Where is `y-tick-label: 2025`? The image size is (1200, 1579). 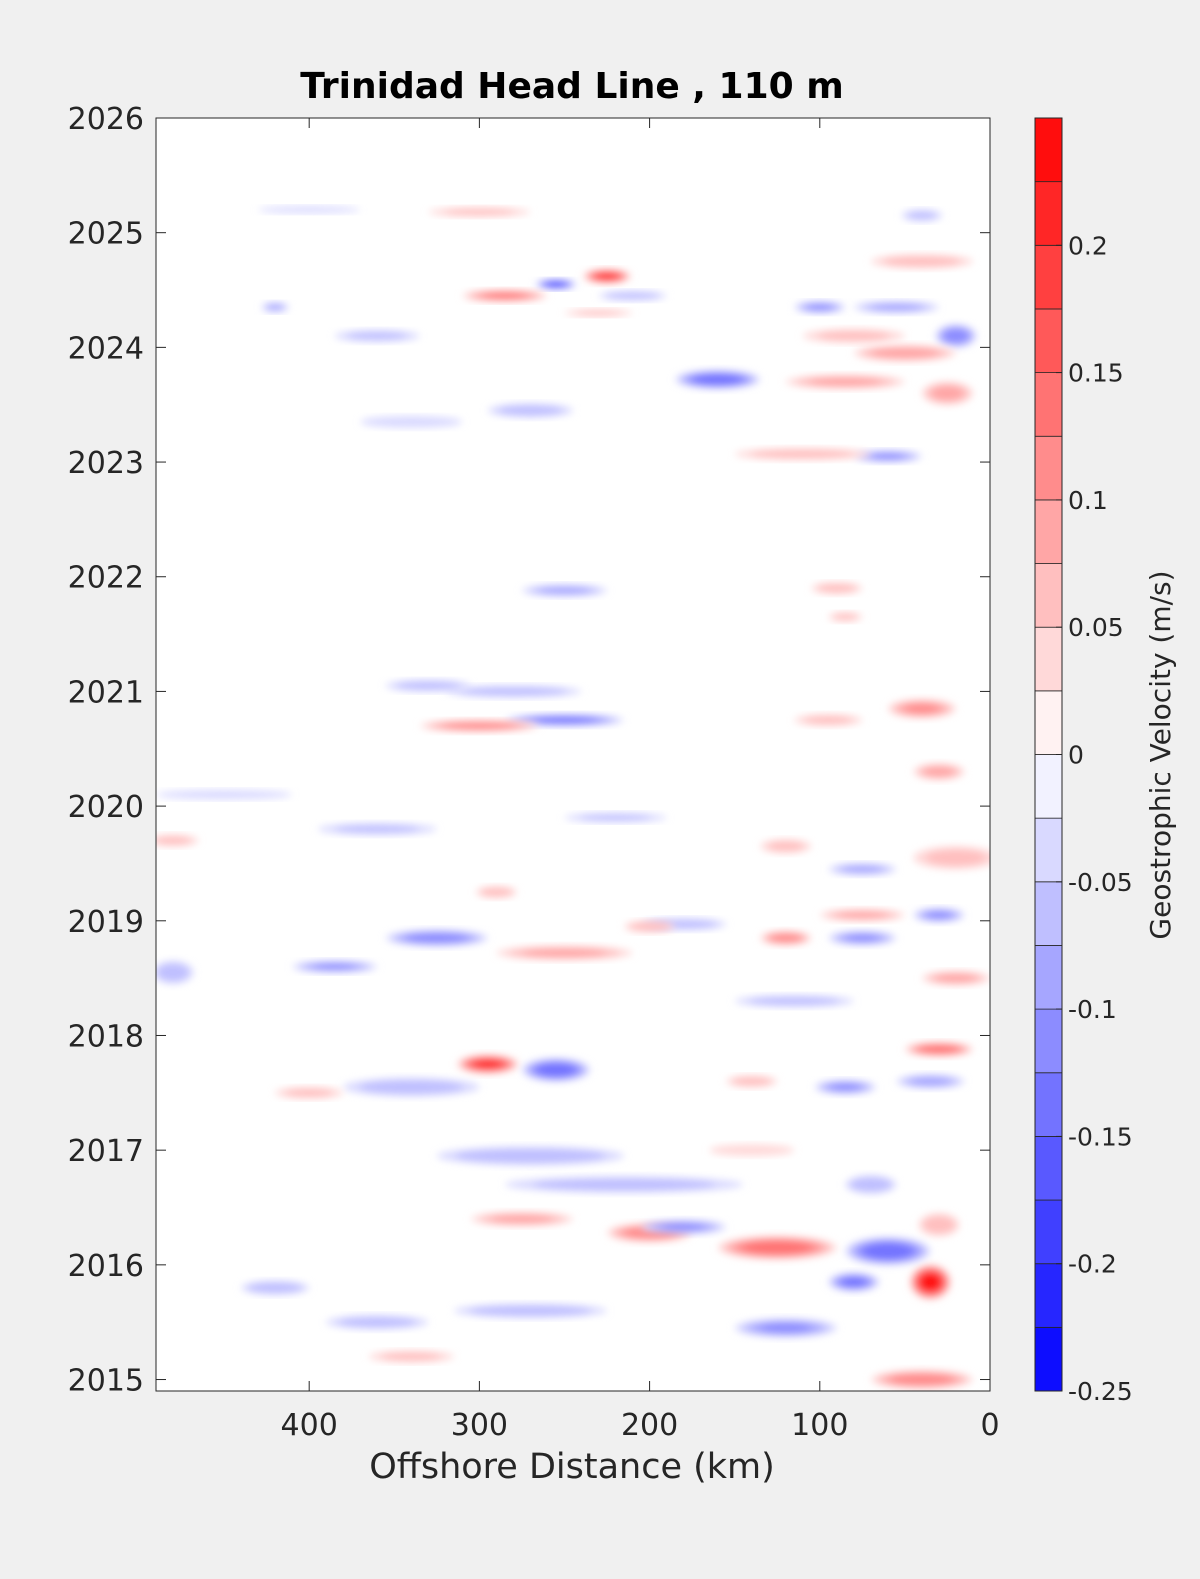 y-tick-label: 2025 is located at coordinates (106, 234).